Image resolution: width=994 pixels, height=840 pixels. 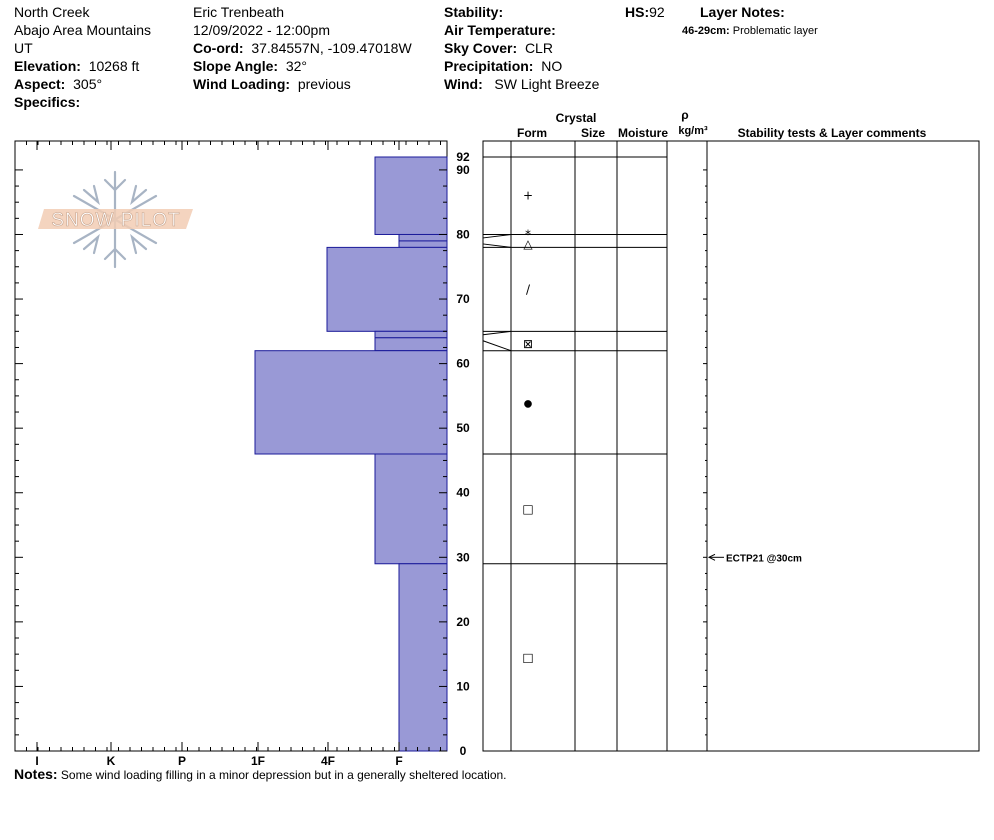 What do you see at coordinates (528, 244) in the screenshot?
I see `grain-form-symbol: △` at bounding box center [528, 244].